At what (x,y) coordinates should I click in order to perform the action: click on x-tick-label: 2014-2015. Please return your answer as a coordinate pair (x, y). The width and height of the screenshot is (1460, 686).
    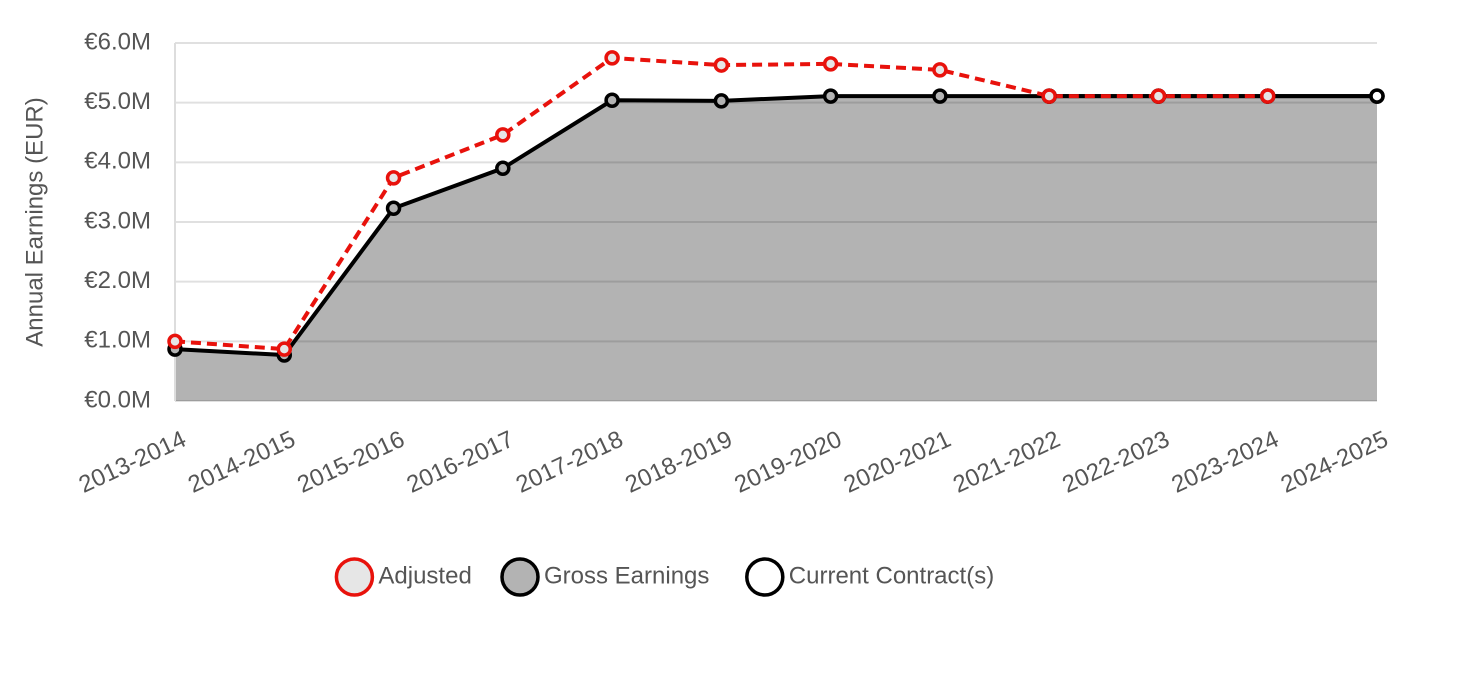
    Looking at the image, I should click on (241, 462).